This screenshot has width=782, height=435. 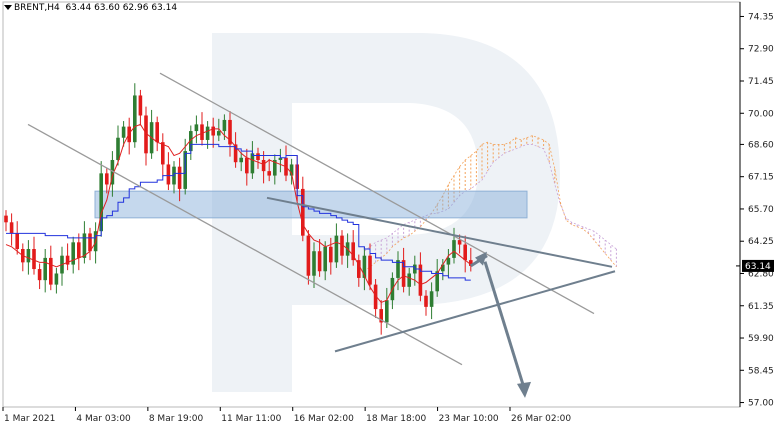 What do you see at coordinates (761, 17) in the screenshot?
I see `y-tick-label: 74.35` at bounding box center [761, 17].